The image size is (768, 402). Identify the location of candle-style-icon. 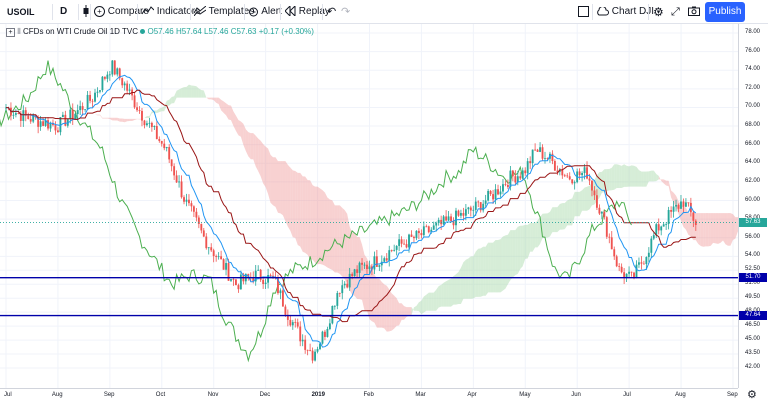
(86, 12).